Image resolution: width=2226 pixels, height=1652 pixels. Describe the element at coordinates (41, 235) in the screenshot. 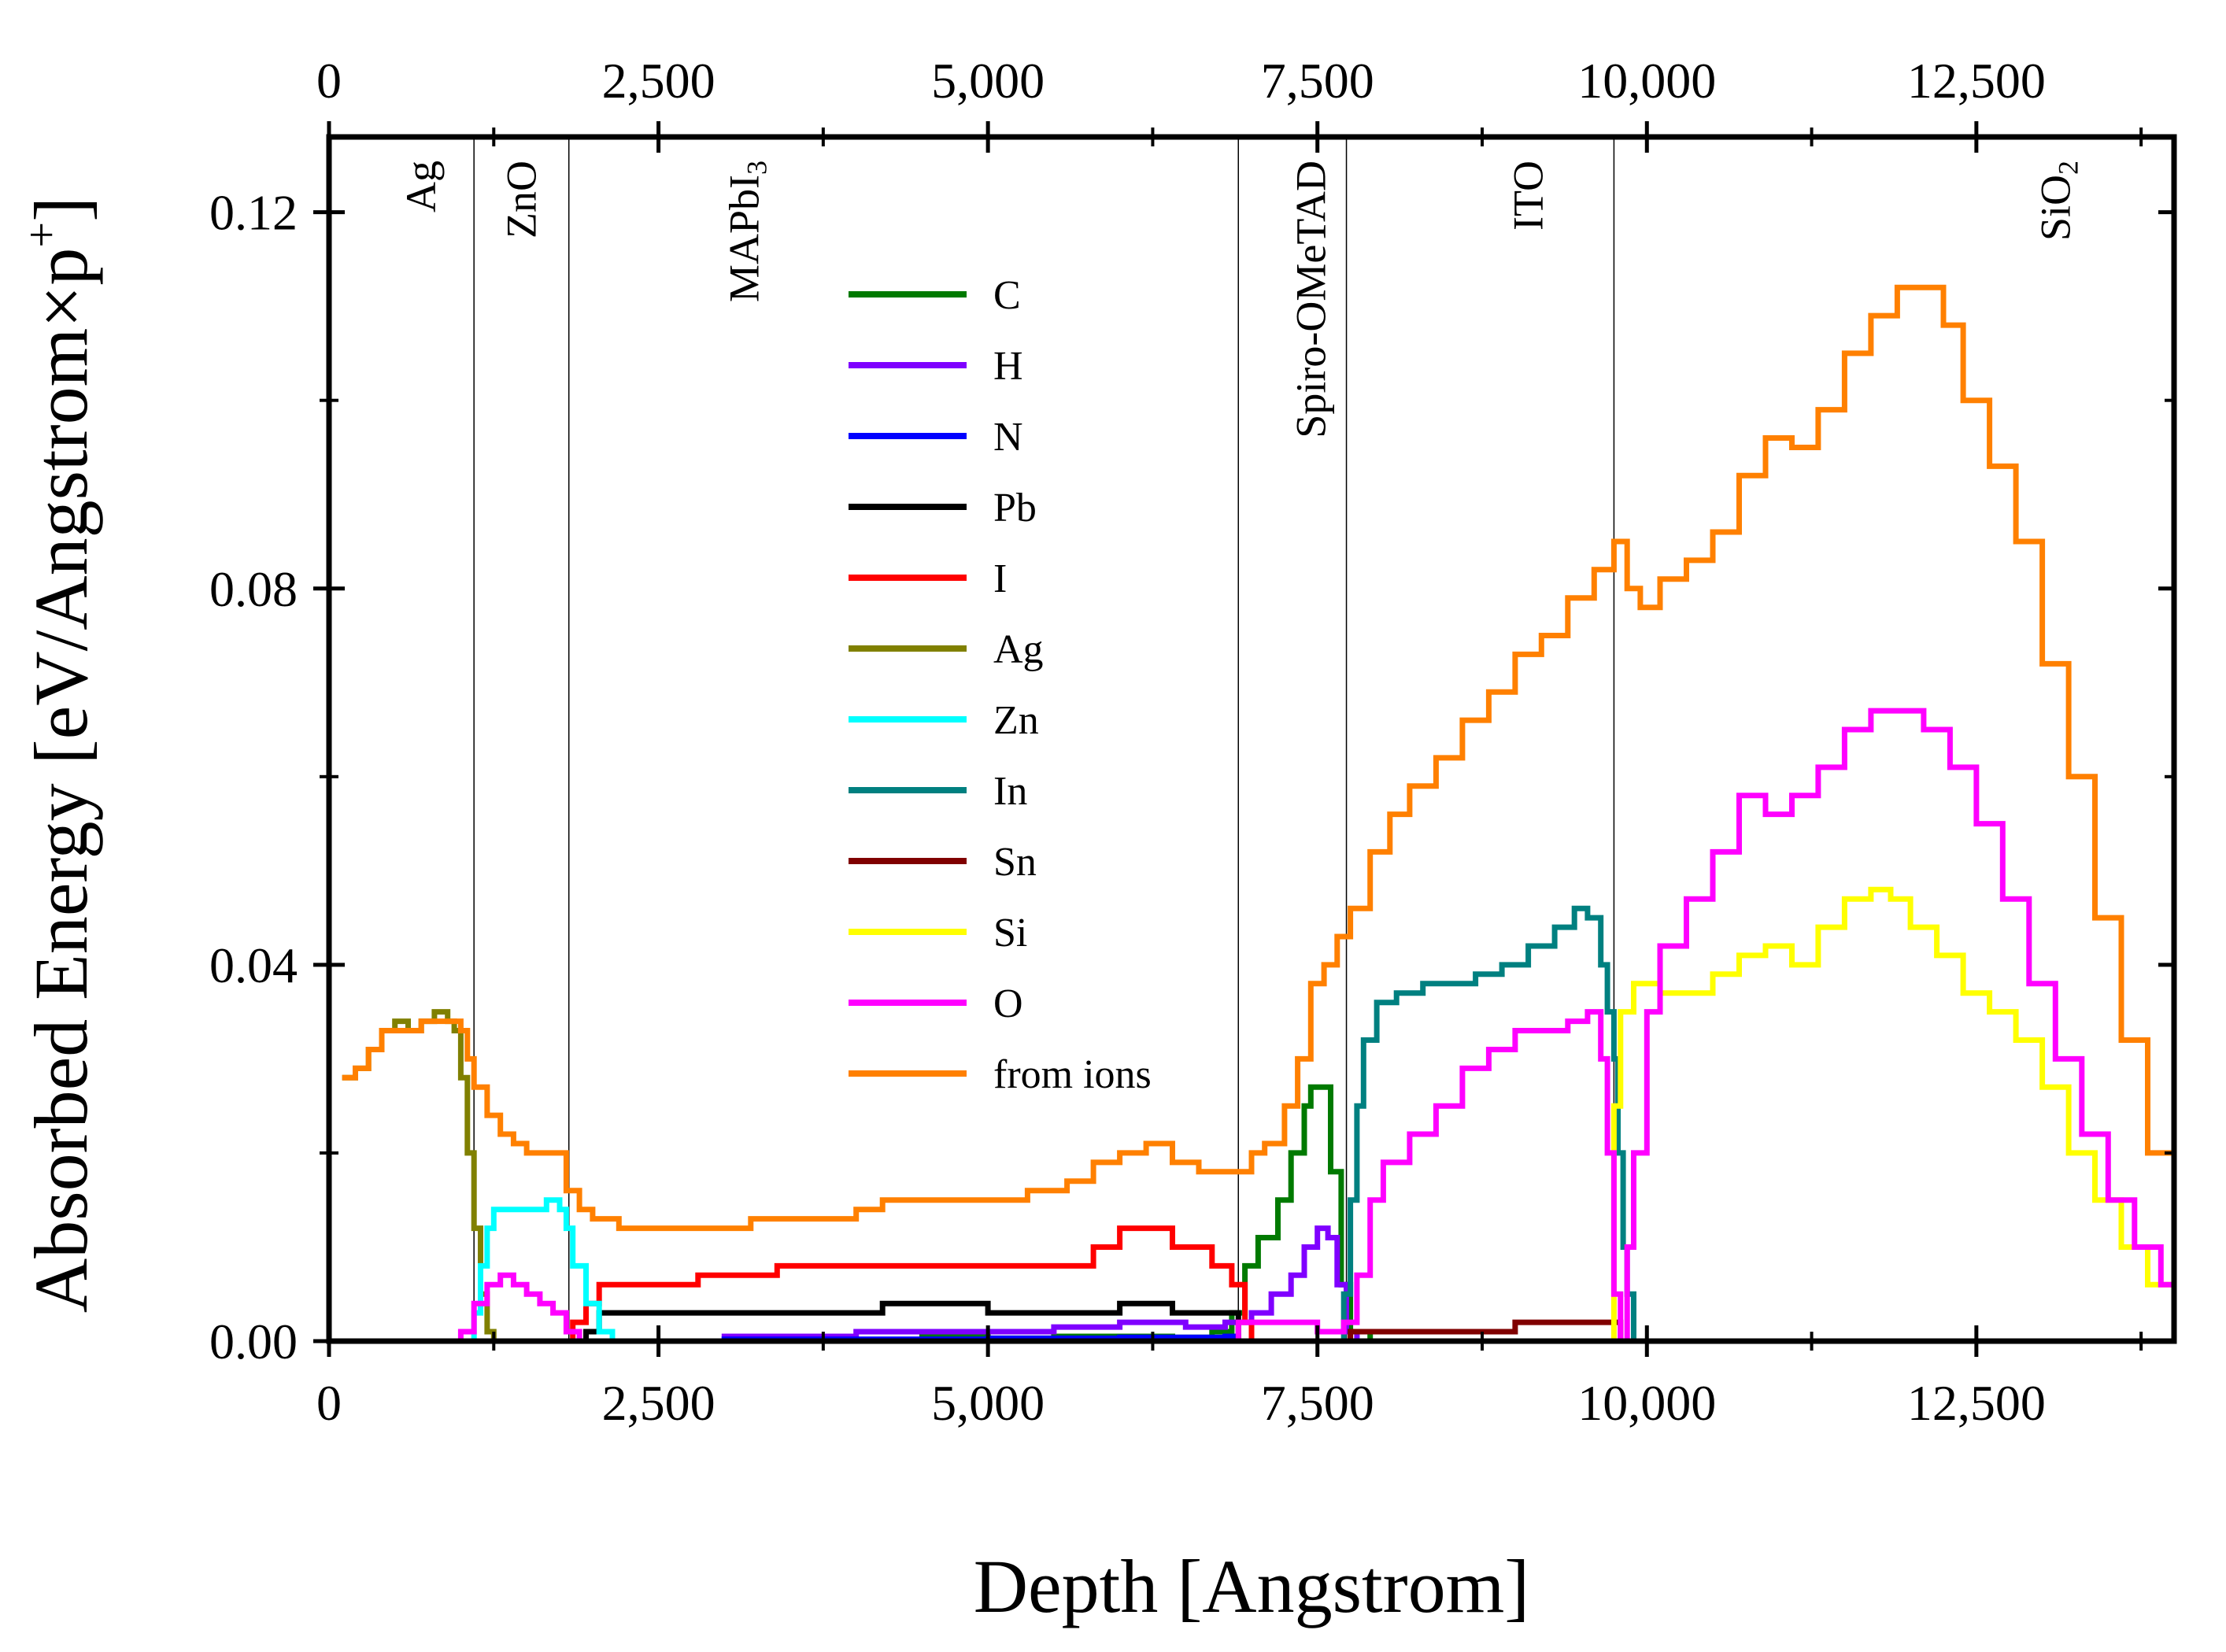

I see `y-axis-title-sup: +` at that location.